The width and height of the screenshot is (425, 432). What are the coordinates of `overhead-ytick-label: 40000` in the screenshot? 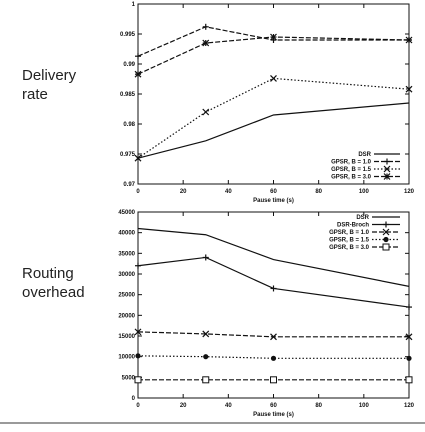 It's located at (126, 234).